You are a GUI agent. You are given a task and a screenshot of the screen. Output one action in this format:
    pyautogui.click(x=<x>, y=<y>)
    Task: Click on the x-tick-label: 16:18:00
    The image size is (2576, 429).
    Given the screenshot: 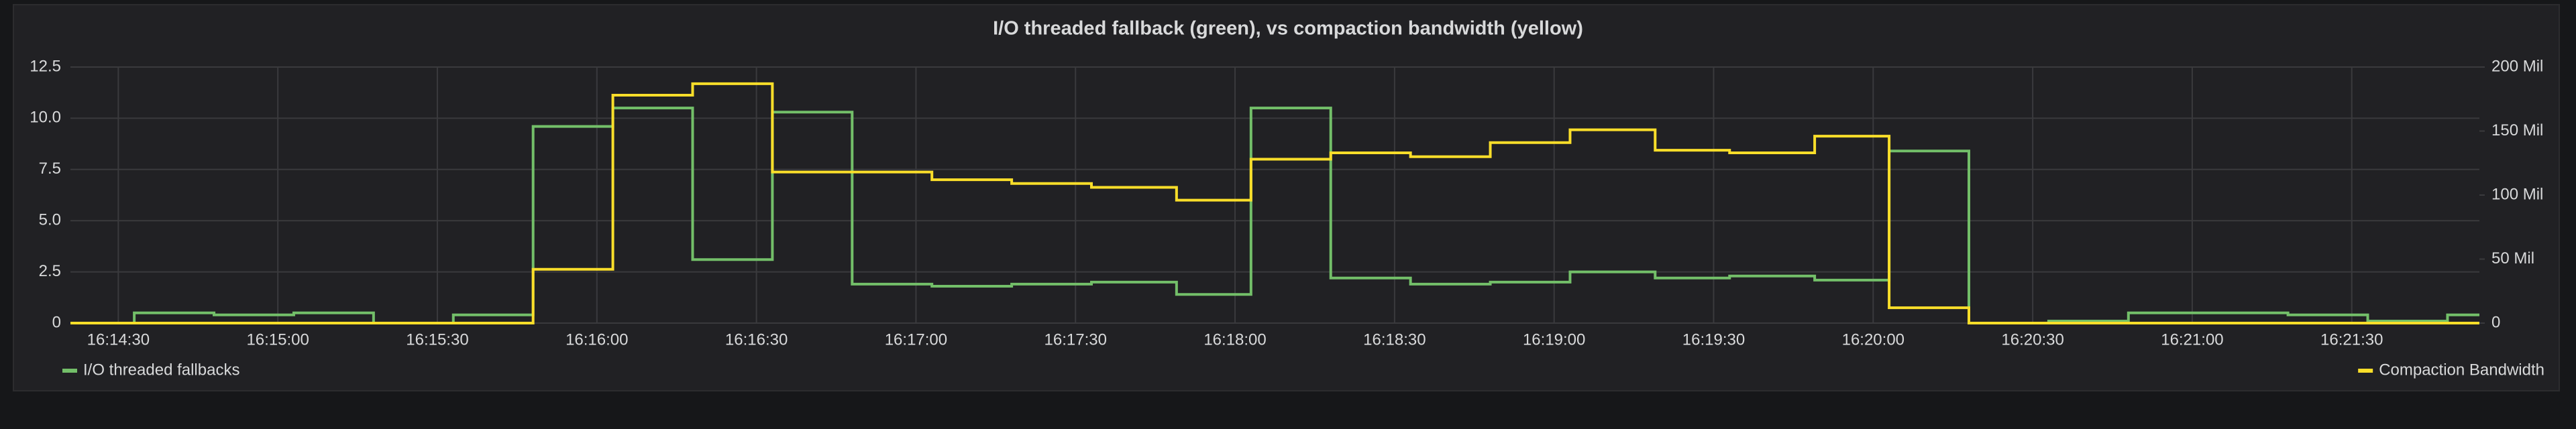 What is the action you would take?
    pyautogui.click(x=1234, y=339)
    